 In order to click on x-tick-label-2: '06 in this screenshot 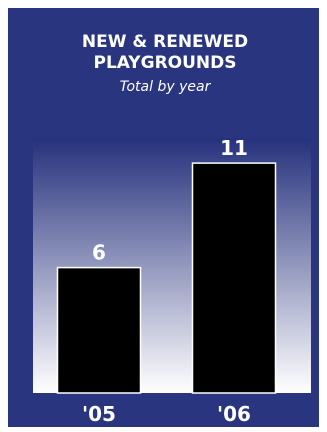, I will do `click(234, 414)`.